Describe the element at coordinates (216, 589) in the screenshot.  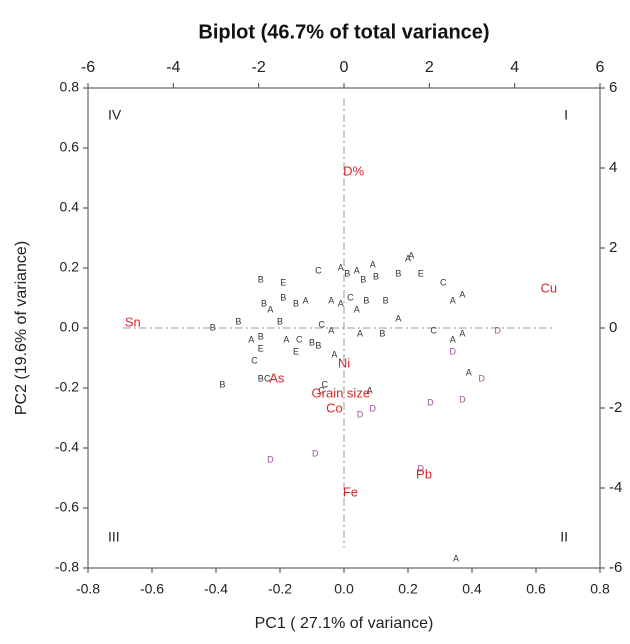
I see `x-tick-label: -0.4` at that location.